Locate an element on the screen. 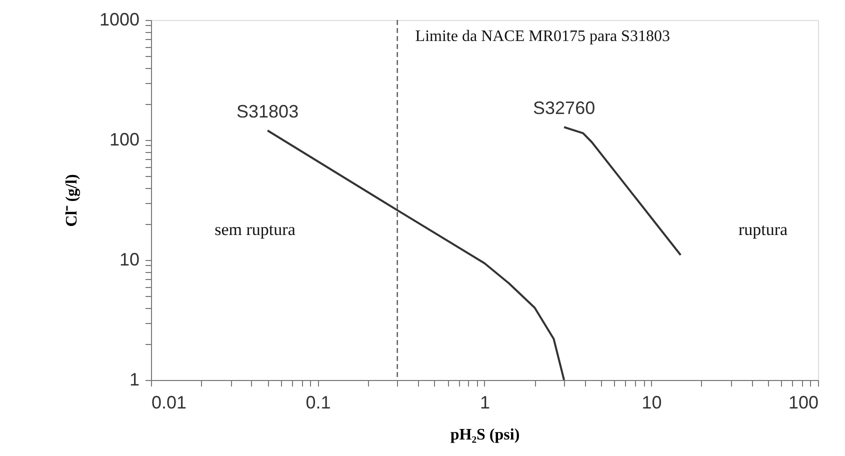  y-tick-label: 100 is located at coordinates (124, 140).